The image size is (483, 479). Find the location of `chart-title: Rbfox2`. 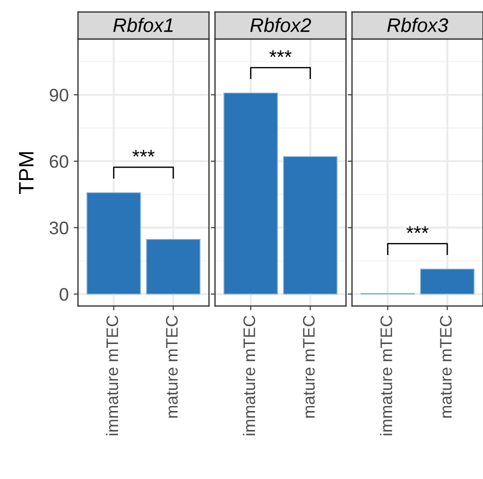

chart-title: Rbfox2 is located at coordinates (281, 25).